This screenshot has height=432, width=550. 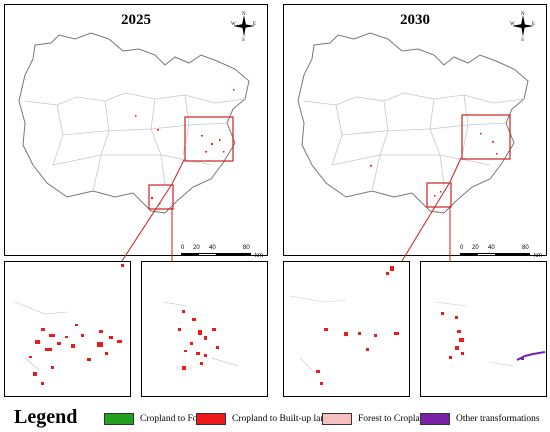 I want to click on change-pixels, so click(x=434, y=165).